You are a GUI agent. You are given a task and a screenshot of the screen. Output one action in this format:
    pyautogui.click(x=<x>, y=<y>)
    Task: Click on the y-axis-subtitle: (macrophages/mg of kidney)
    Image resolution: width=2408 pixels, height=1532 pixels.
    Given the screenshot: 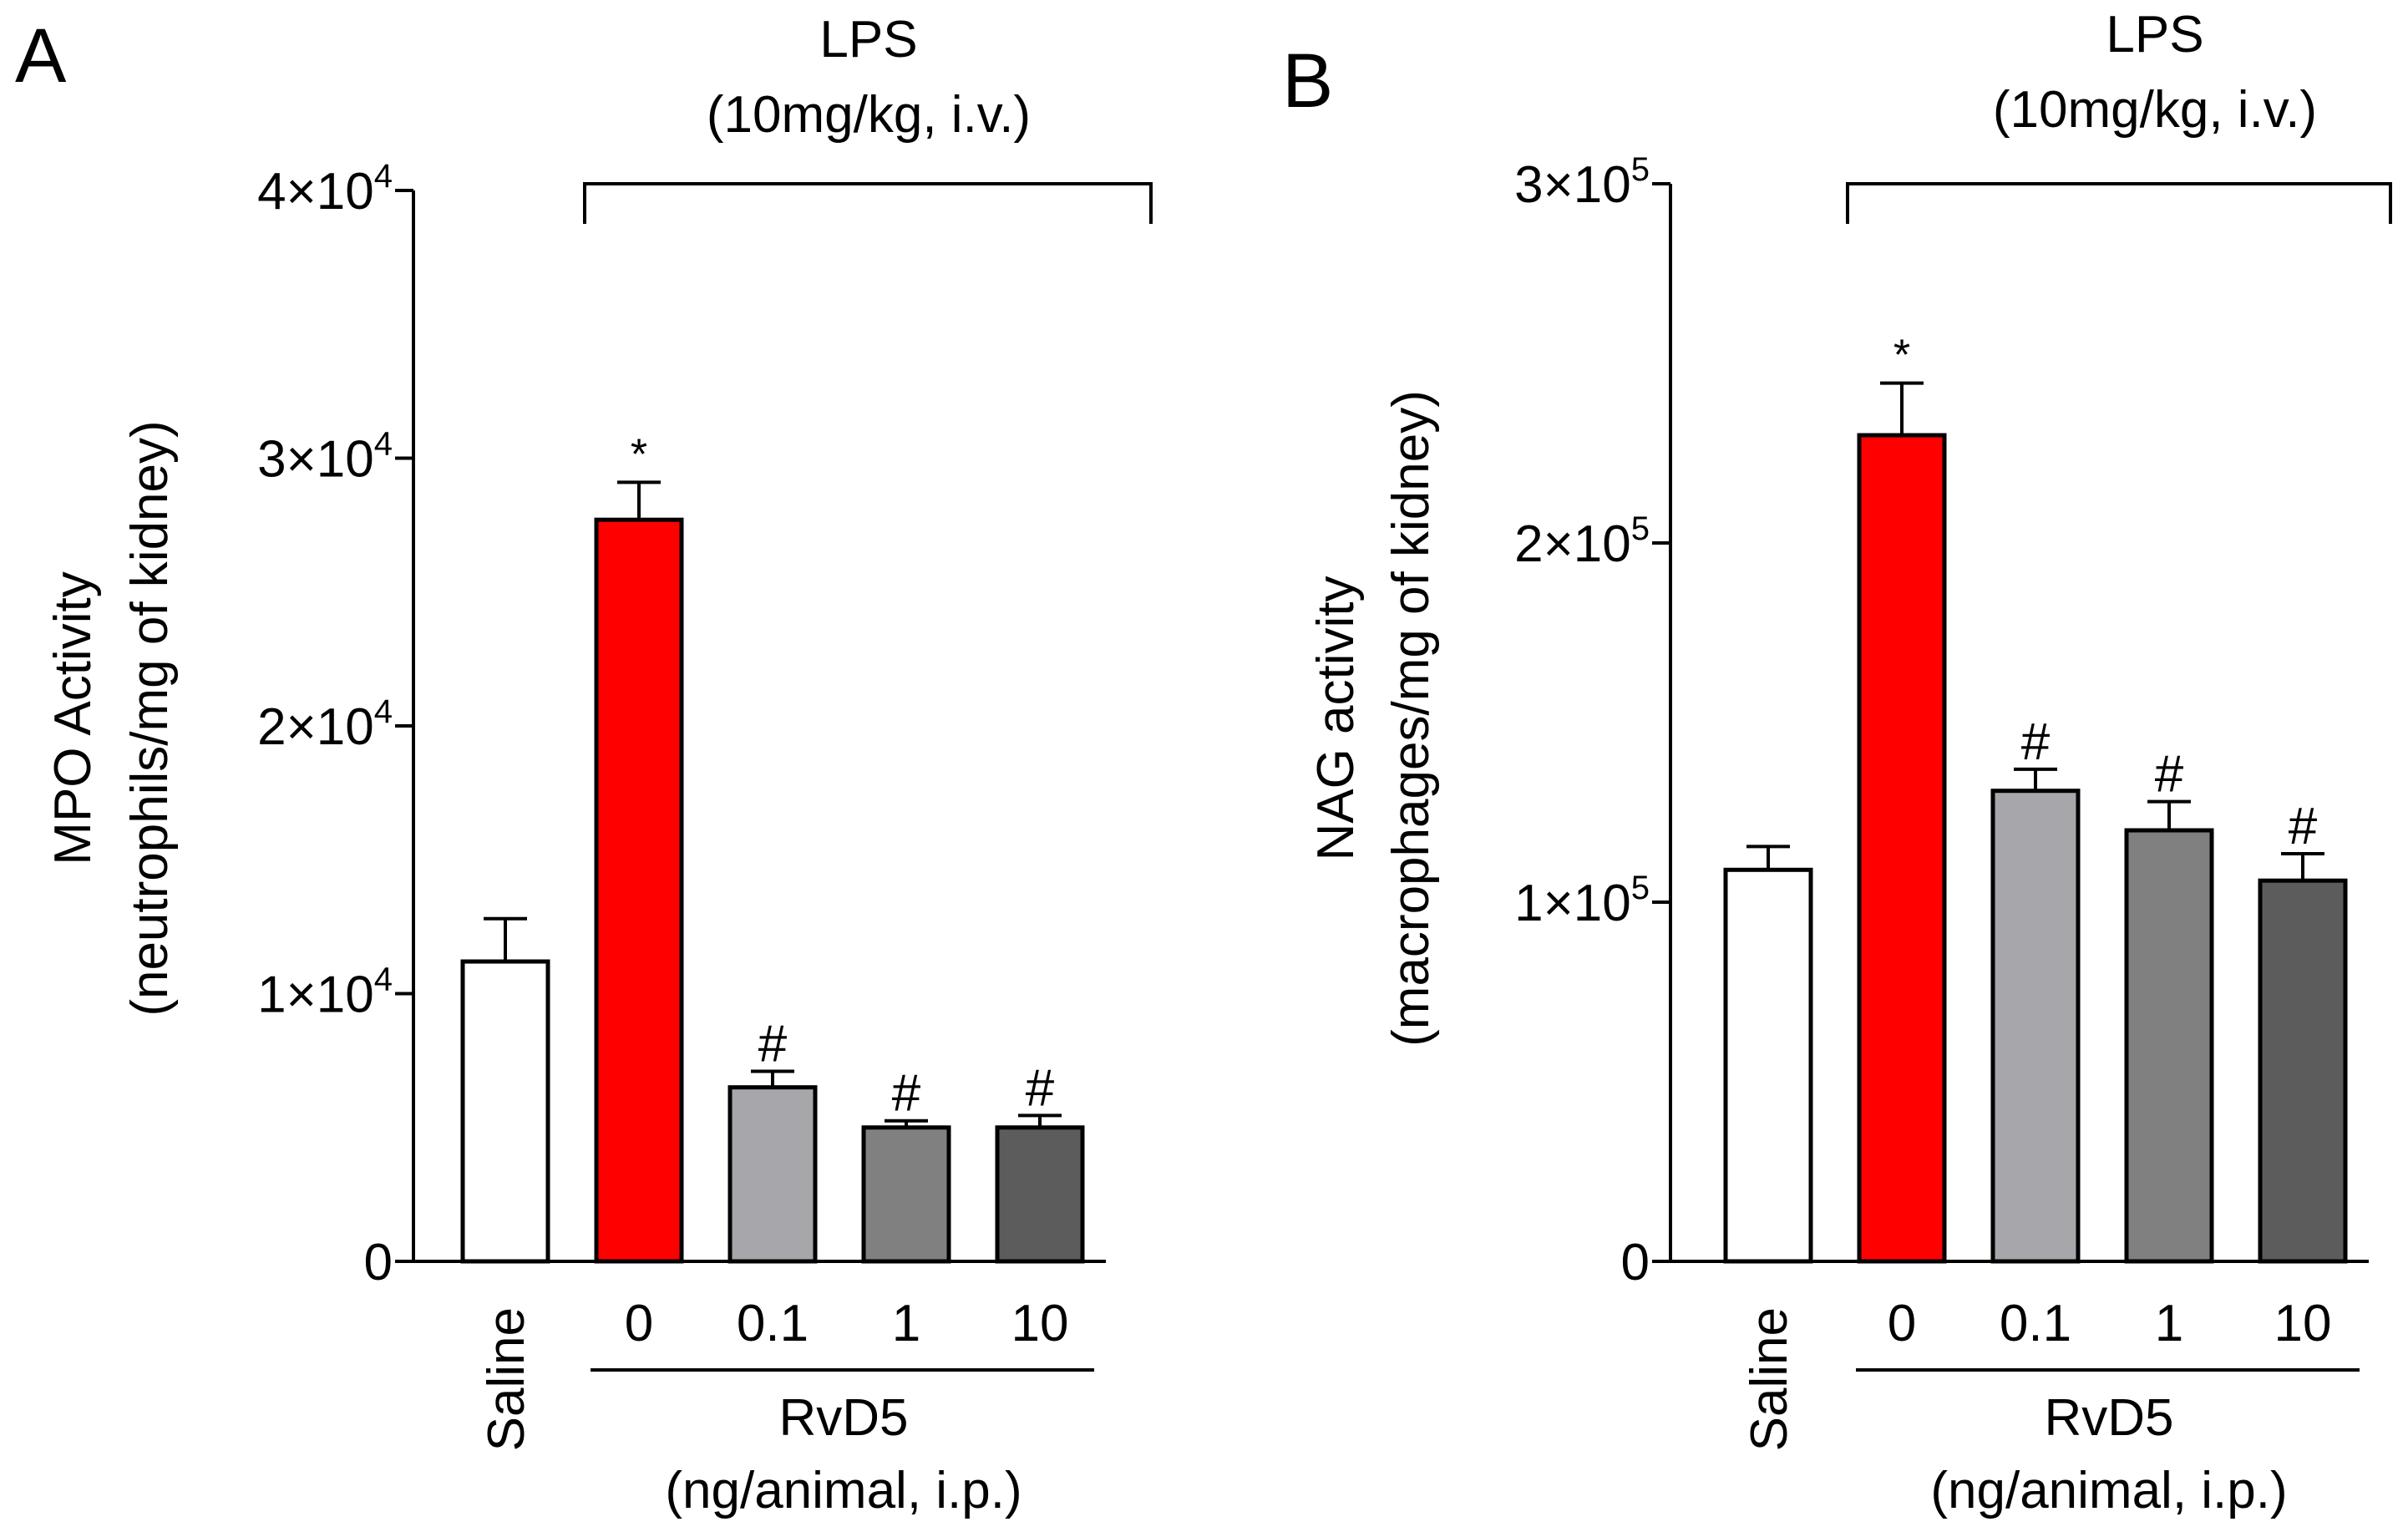 What is the action you would take?
    pyautogui.click(x=1411, y=718)
    